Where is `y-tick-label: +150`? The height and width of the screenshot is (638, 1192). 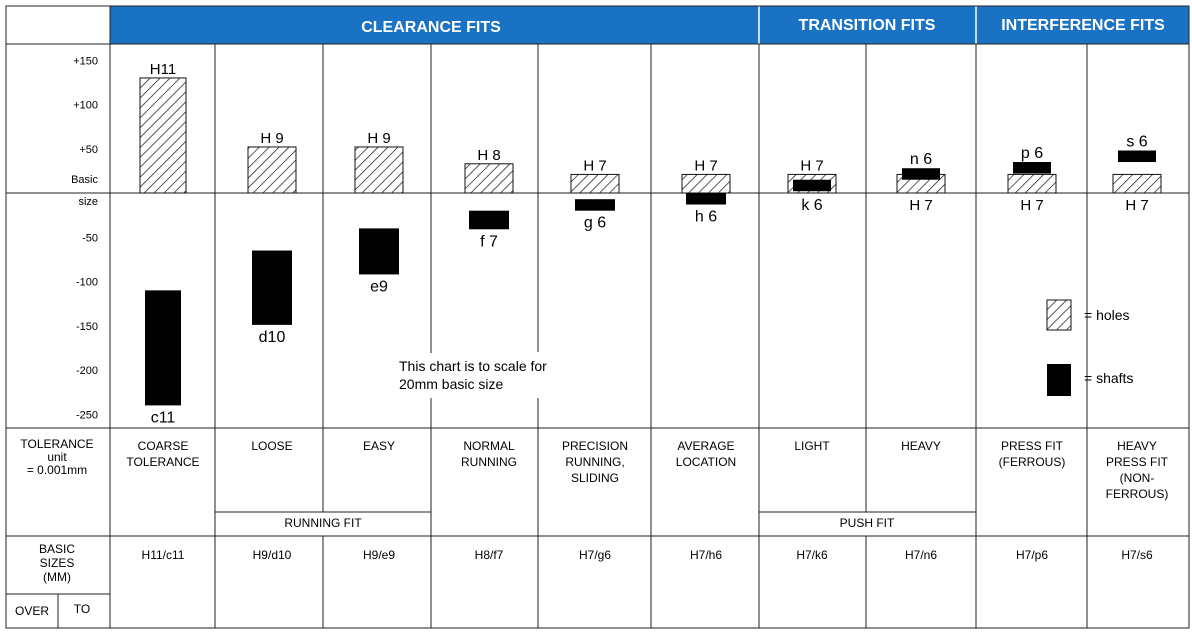
y-tick-label: +150 is located at coordinates (85, 61).